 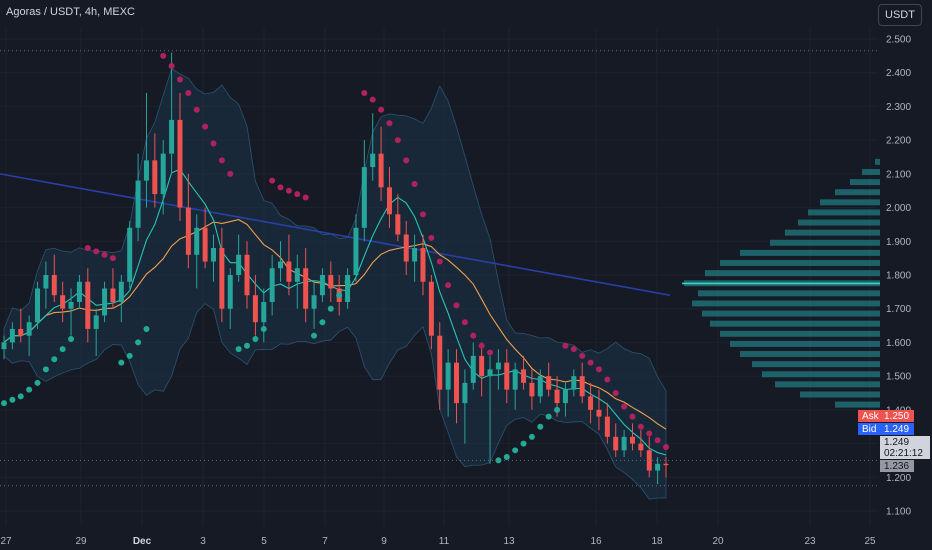 I want to click on y-tick-label: 2.100, so click(x=898, y=174).